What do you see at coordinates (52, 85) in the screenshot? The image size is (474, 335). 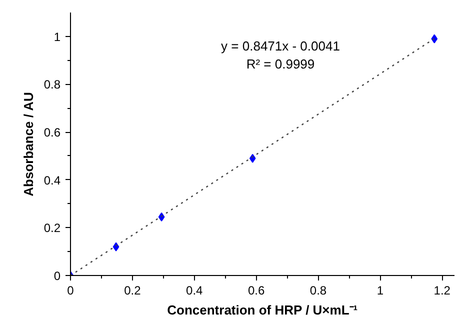 I see `y-tick-label: 0.8` at bounding box center [52, 85].